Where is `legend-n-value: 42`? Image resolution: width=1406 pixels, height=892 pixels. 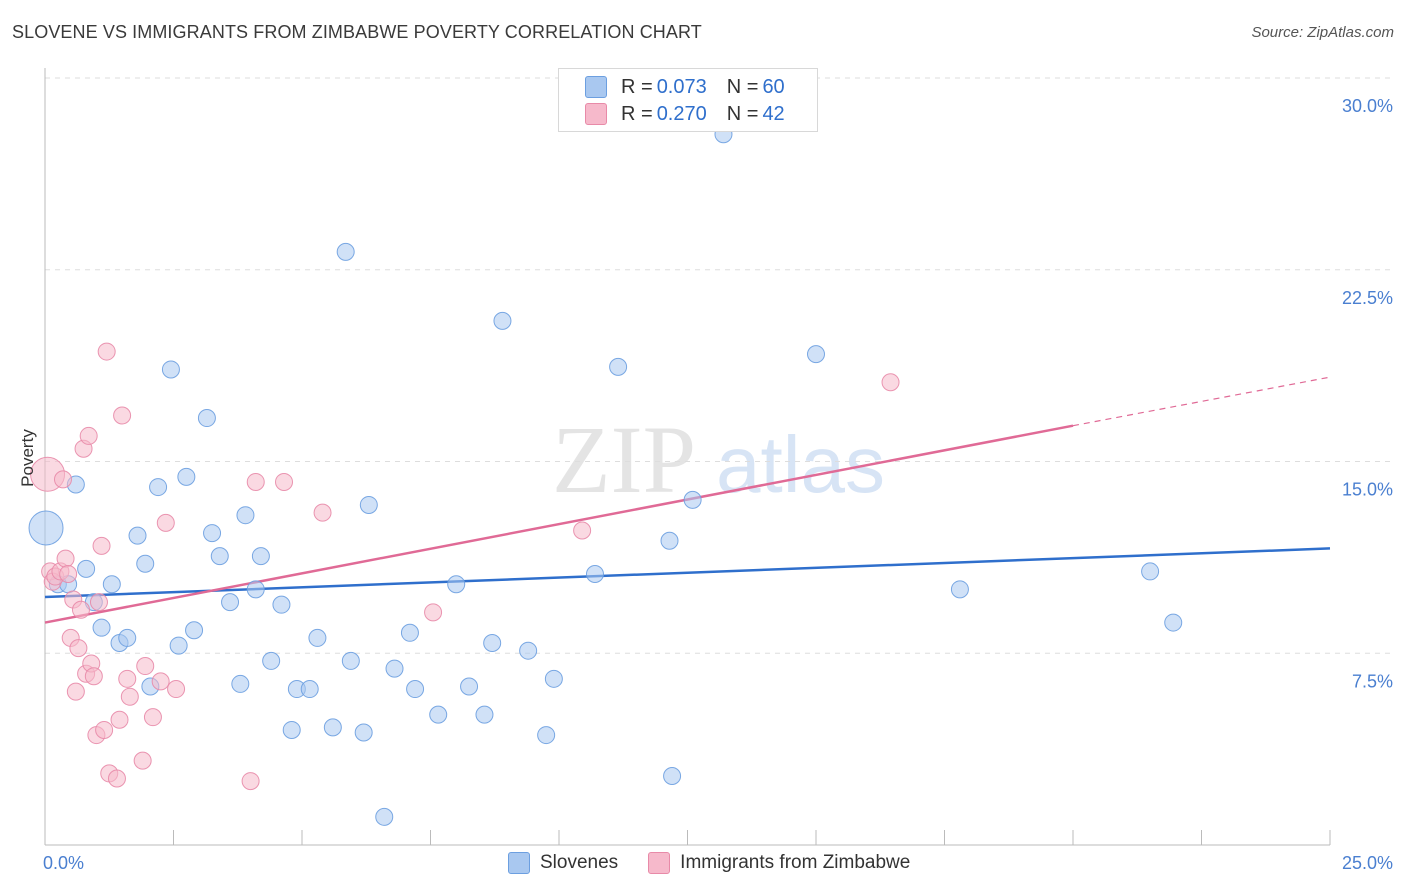
legend-n-value: 42 is located at coordinates (773, 113).